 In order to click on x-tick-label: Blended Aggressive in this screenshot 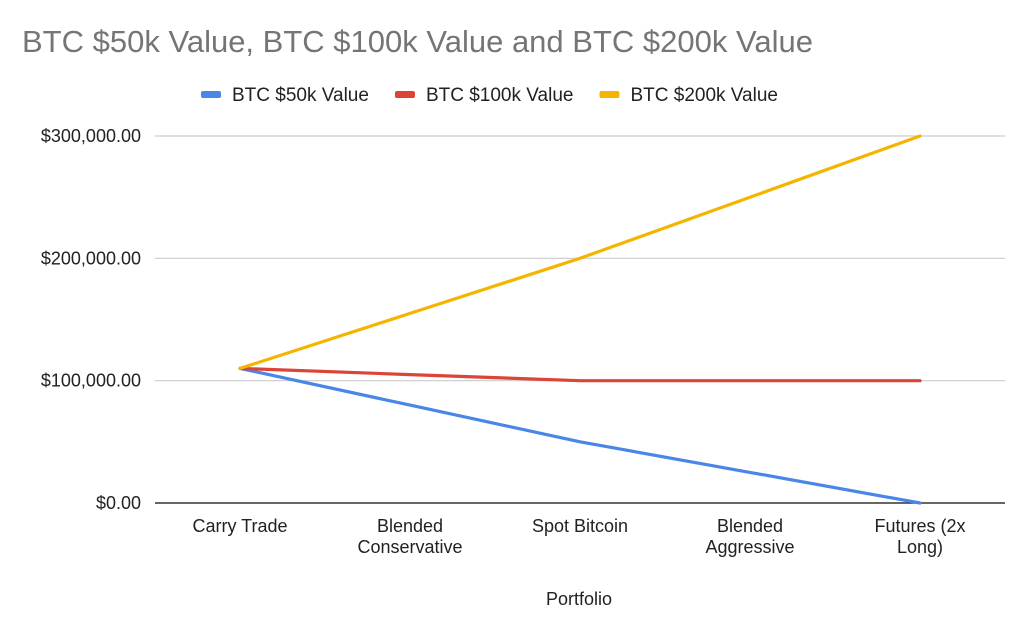, I will do `click(749, 536)`.